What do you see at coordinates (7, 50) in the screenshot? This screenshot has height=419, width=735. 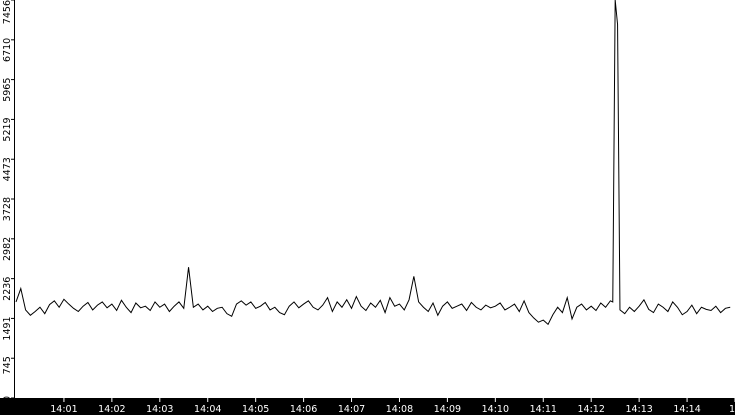 I see `y-tick-label: 6710` at bounding box center [7, 50].